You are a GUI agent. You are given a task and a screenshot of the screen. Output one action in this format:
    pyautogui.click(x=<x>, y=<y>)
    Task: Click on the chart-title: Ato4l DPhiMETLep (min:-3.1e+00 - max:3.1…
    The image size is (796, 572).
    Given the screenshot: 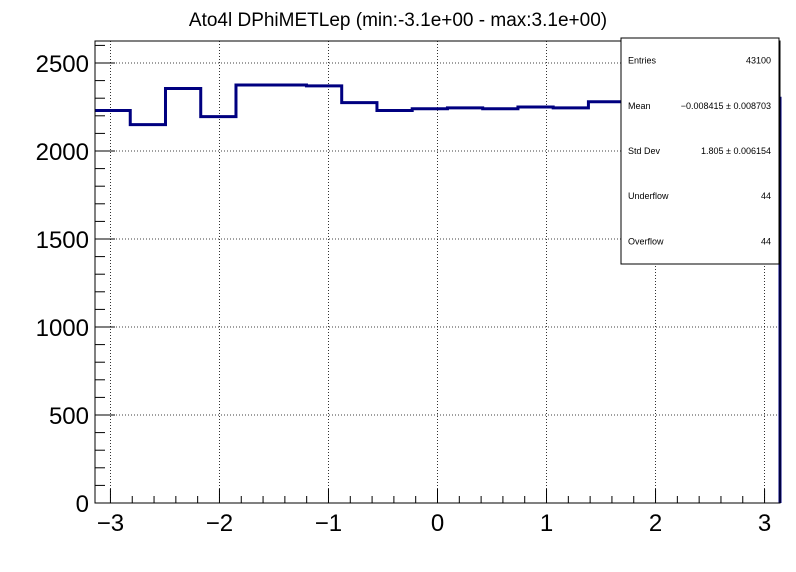 What is the action you would take?
    pyautogui.click(x=398, y=20)
    